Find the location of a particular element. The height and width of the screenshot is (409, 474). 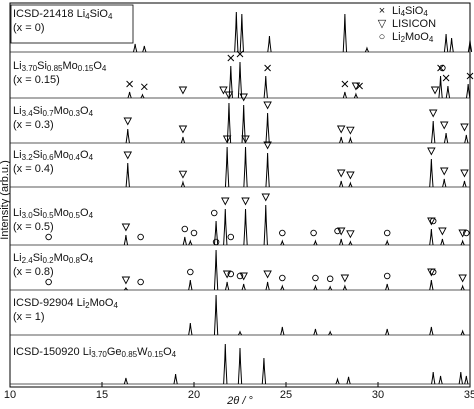

series-label: Li3.2Si0.6Mo0.4O4 is located at coordinates (53, 155).